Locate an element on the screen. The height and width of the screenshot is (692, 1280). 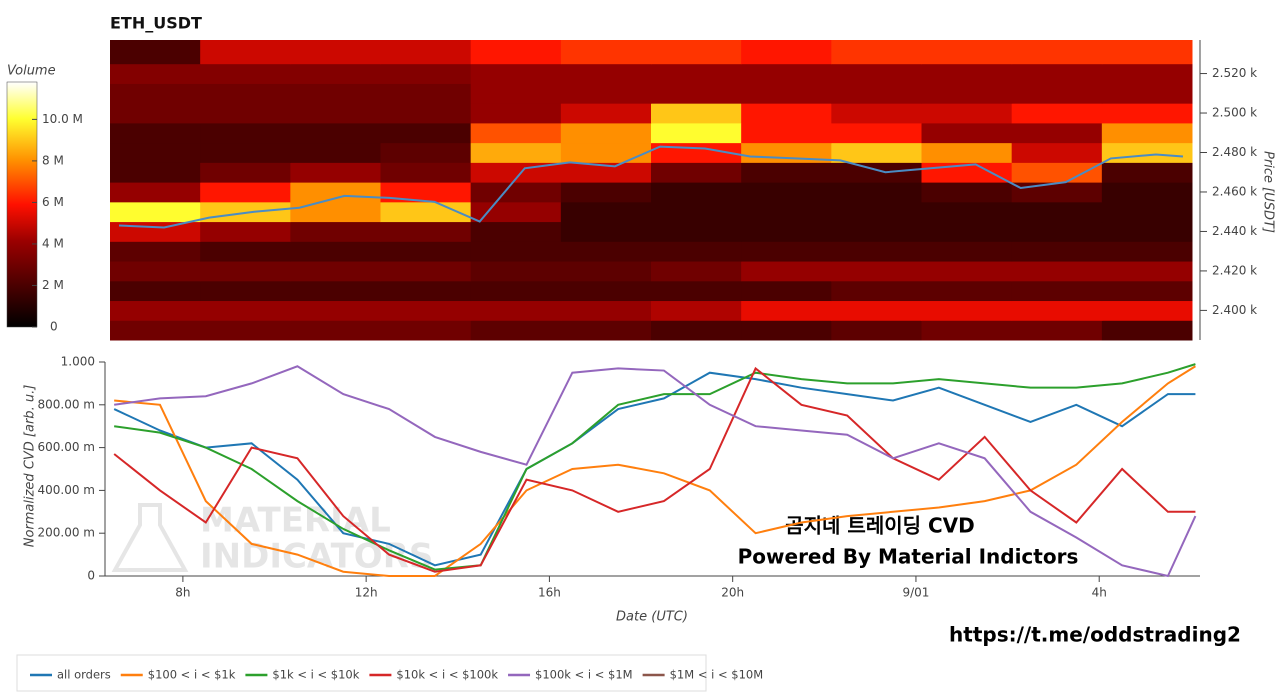
legend-label: $1M < i < $10M is located at coordinates (717, 675).